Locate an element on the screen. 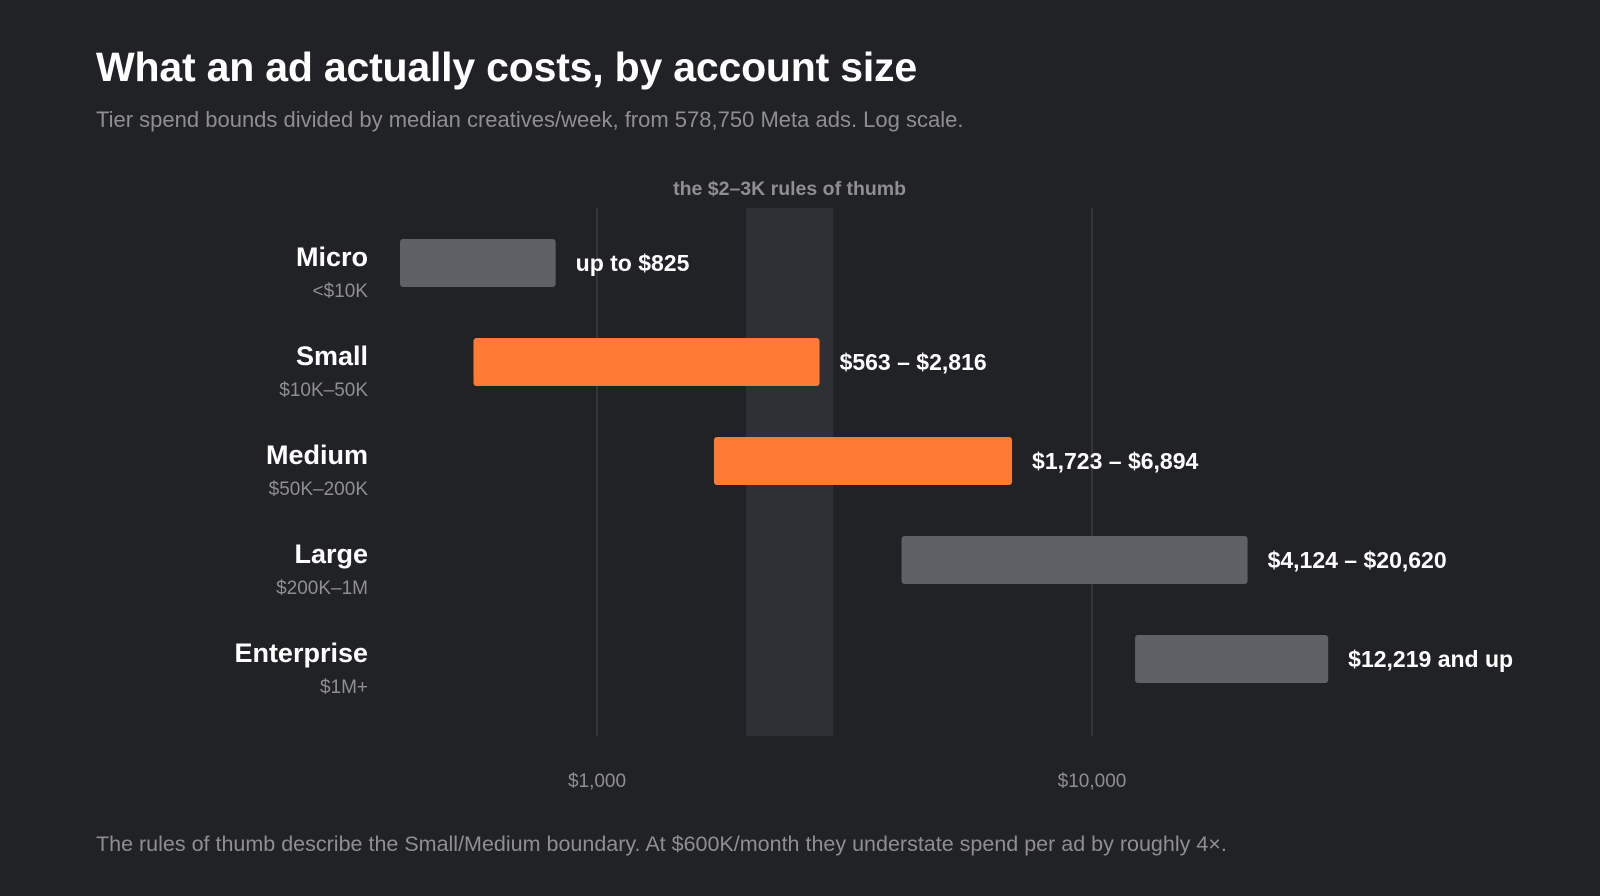 This screenshot has width=1600, height=896. category-spend-tier: <$10K is located at coordinates (341, 291).